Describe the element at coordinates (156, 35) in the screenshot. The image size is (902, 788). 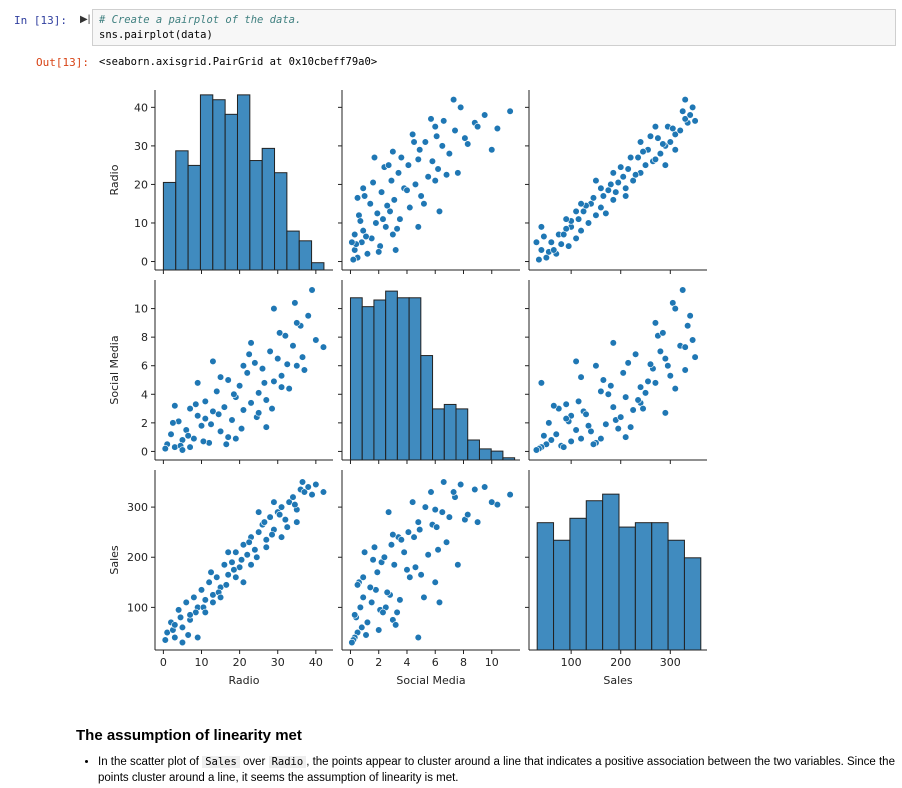
I see `code-line: sns.pairplot(data)` at that location.